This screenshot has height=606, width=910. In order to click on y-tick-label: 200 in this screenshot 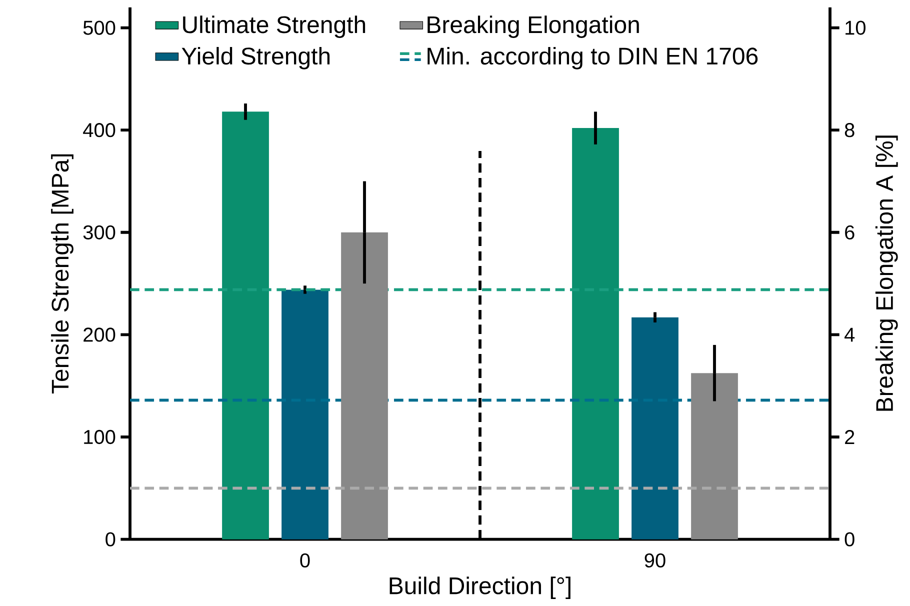, I will do `click(100, 335)`.